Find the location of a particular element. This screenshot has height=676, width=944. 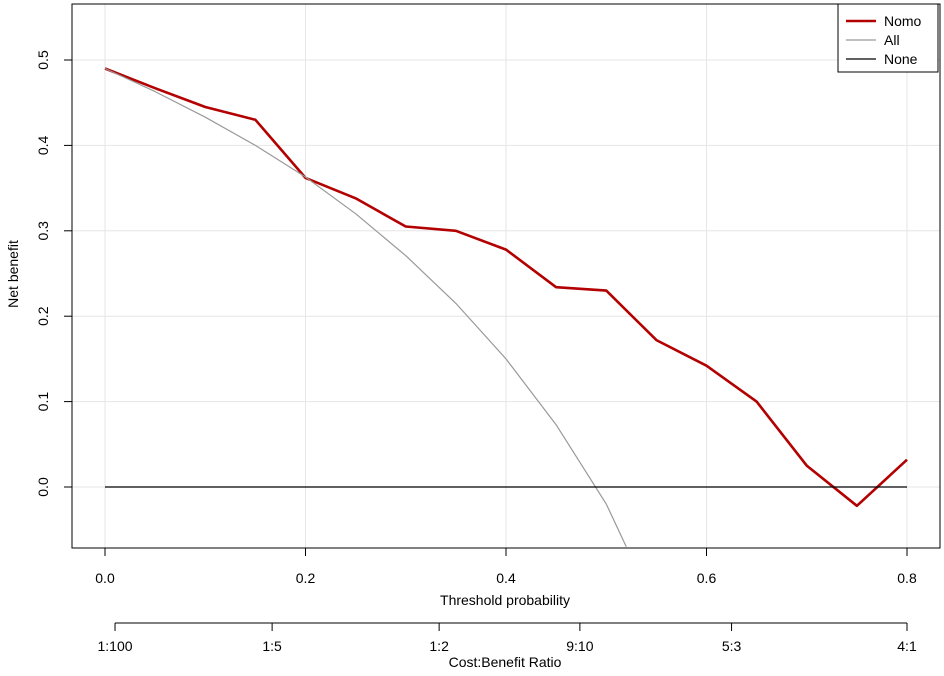

legend: Nomo All None is located at coordinates (888, 38).